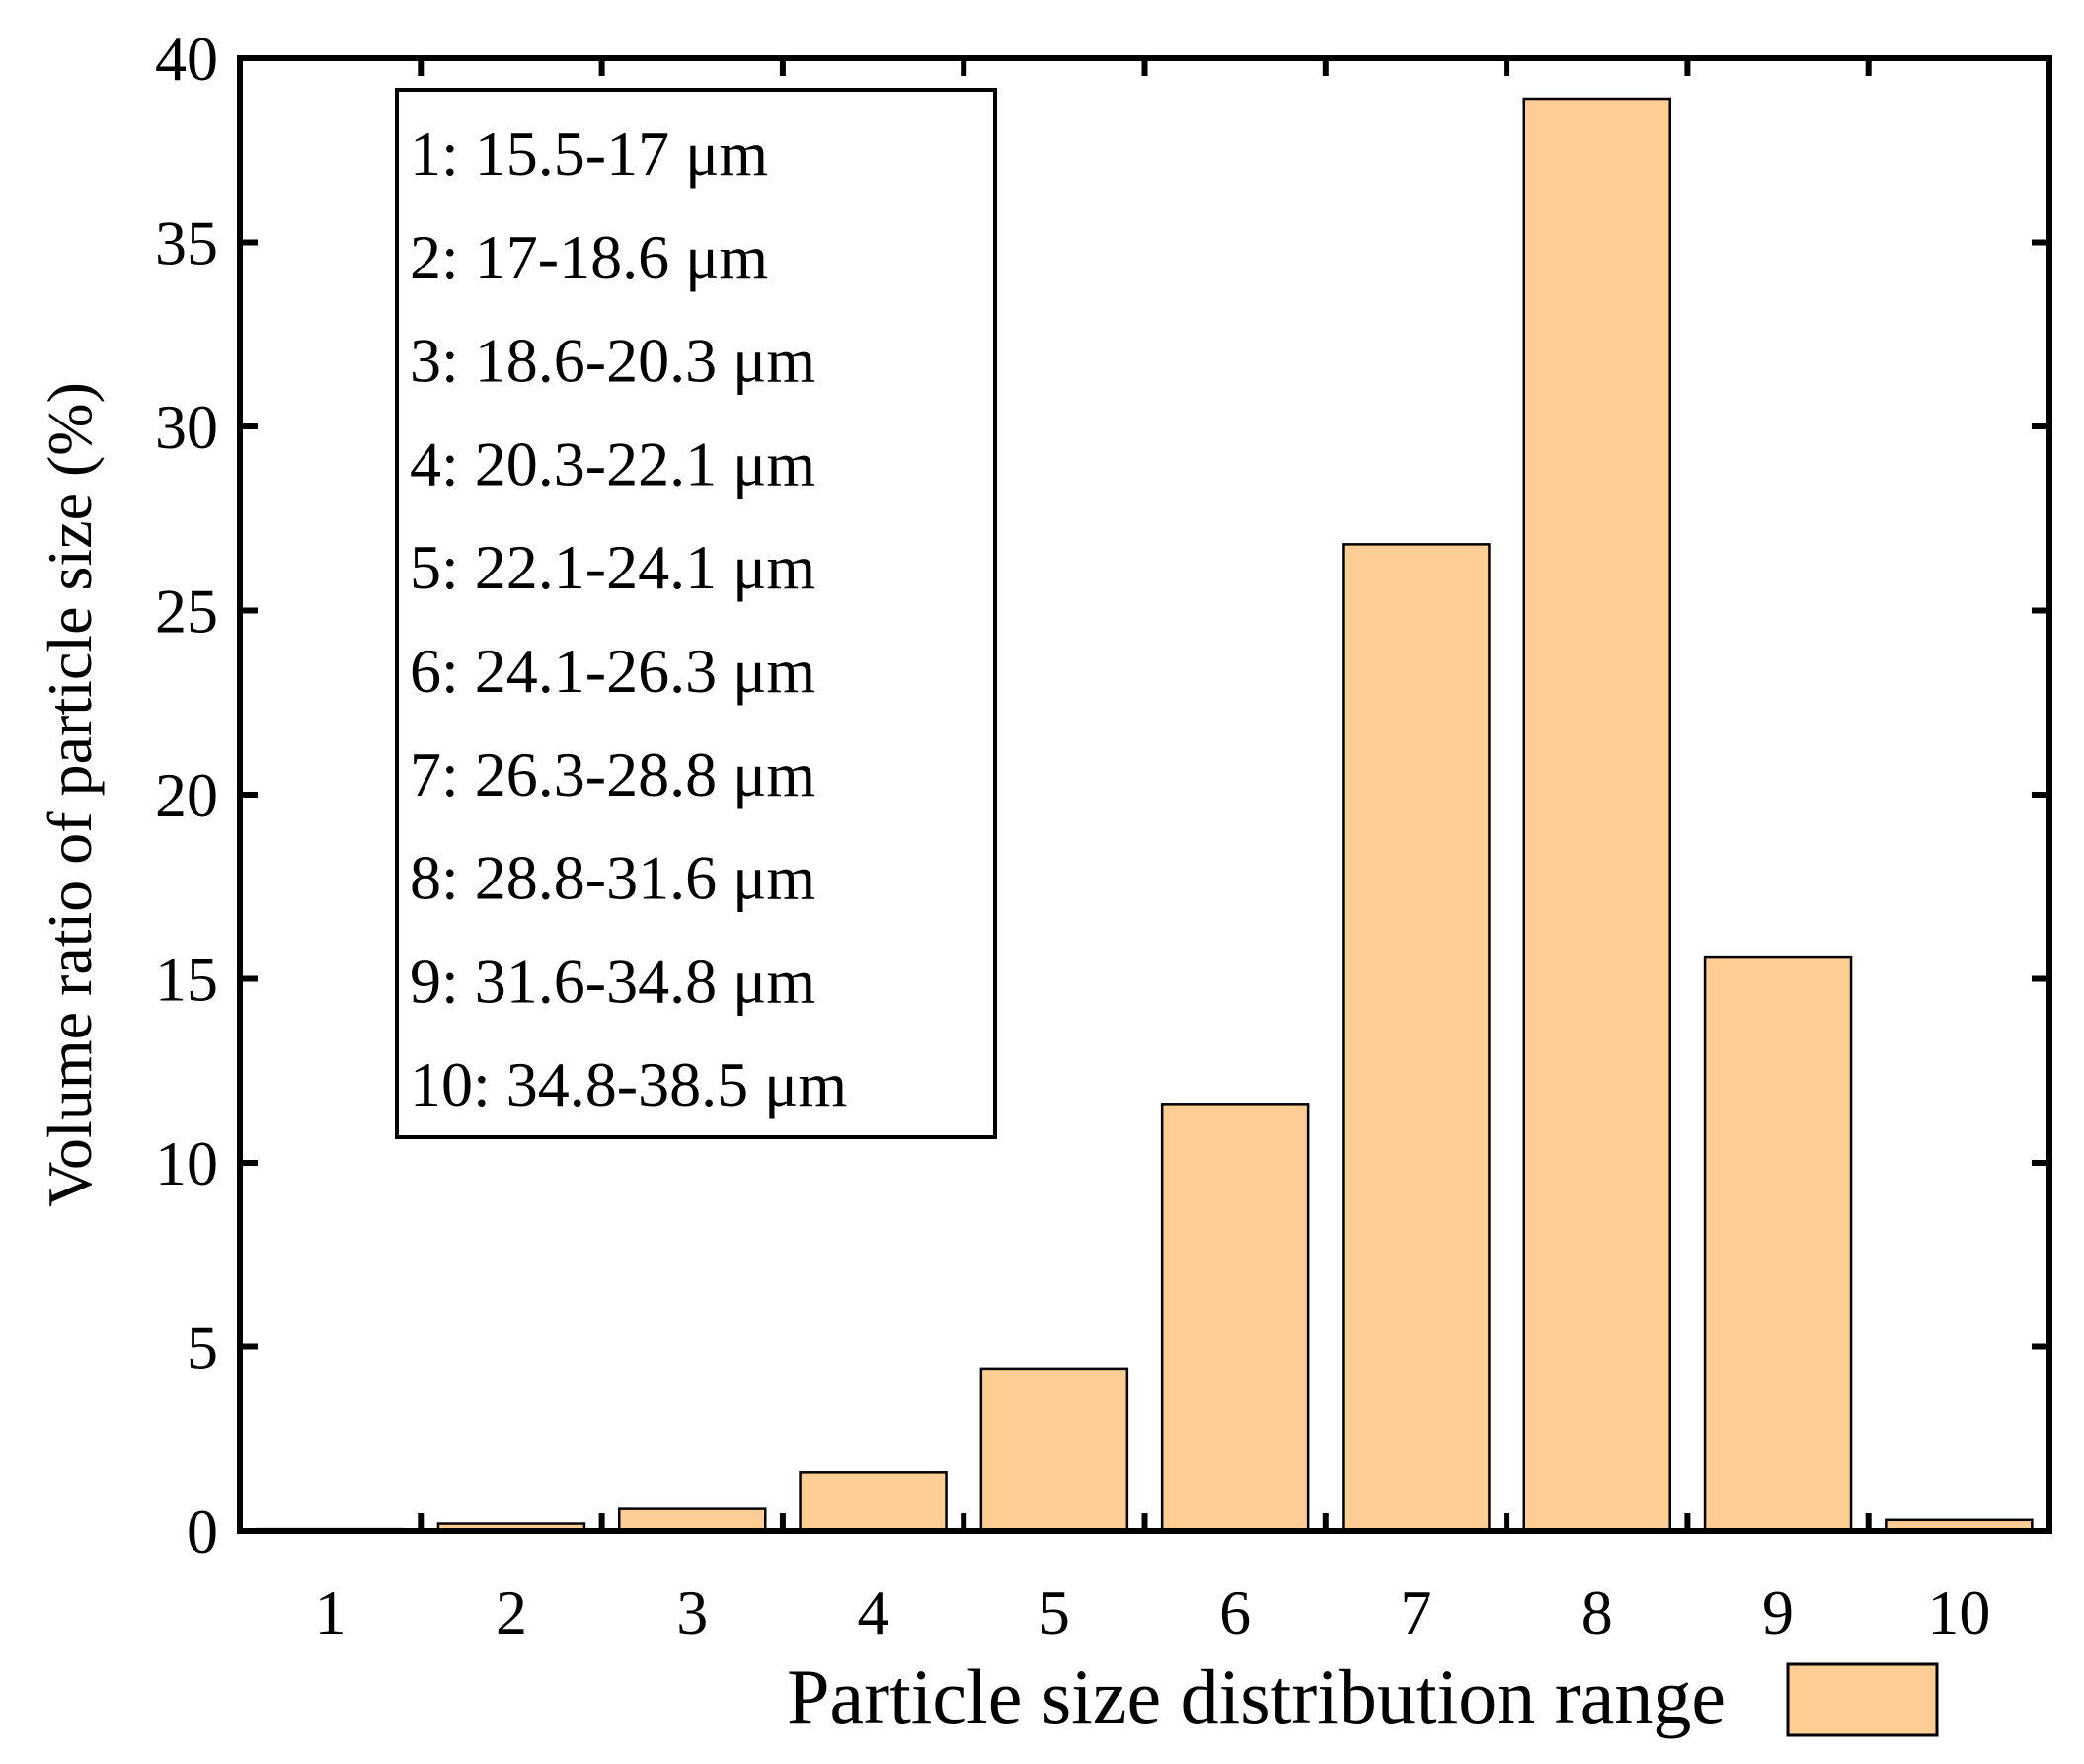  I want to click on y-tick-label: 10, so click(187, 1163).